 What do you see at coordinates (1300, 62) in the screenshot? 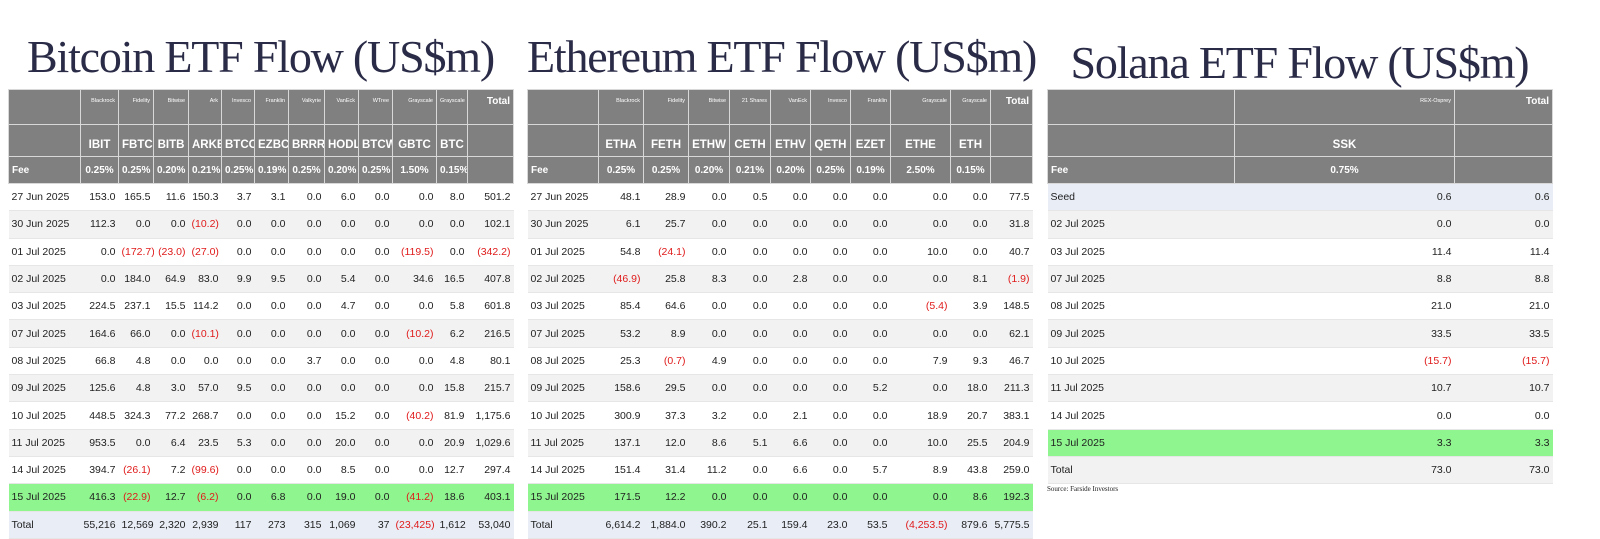
I see `table-title: Solana ETF Flow (US$m)` at bounding box center [1300, 62].